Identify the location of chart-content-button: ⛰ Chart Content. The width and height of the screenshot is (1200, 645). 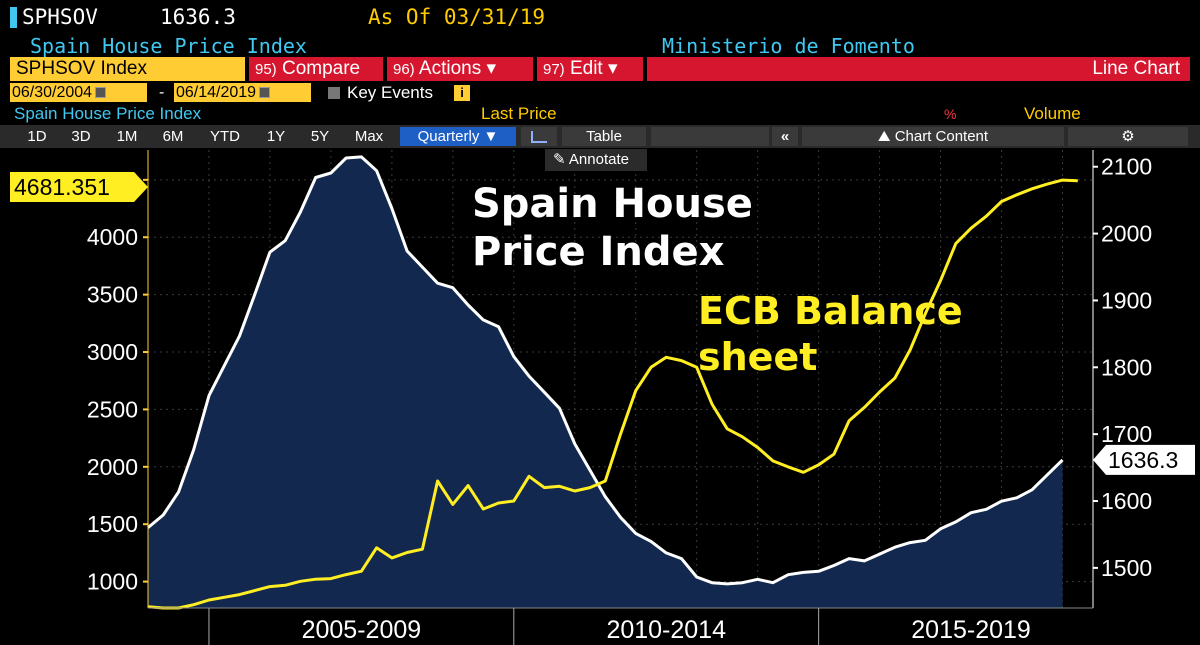
(933, 136).